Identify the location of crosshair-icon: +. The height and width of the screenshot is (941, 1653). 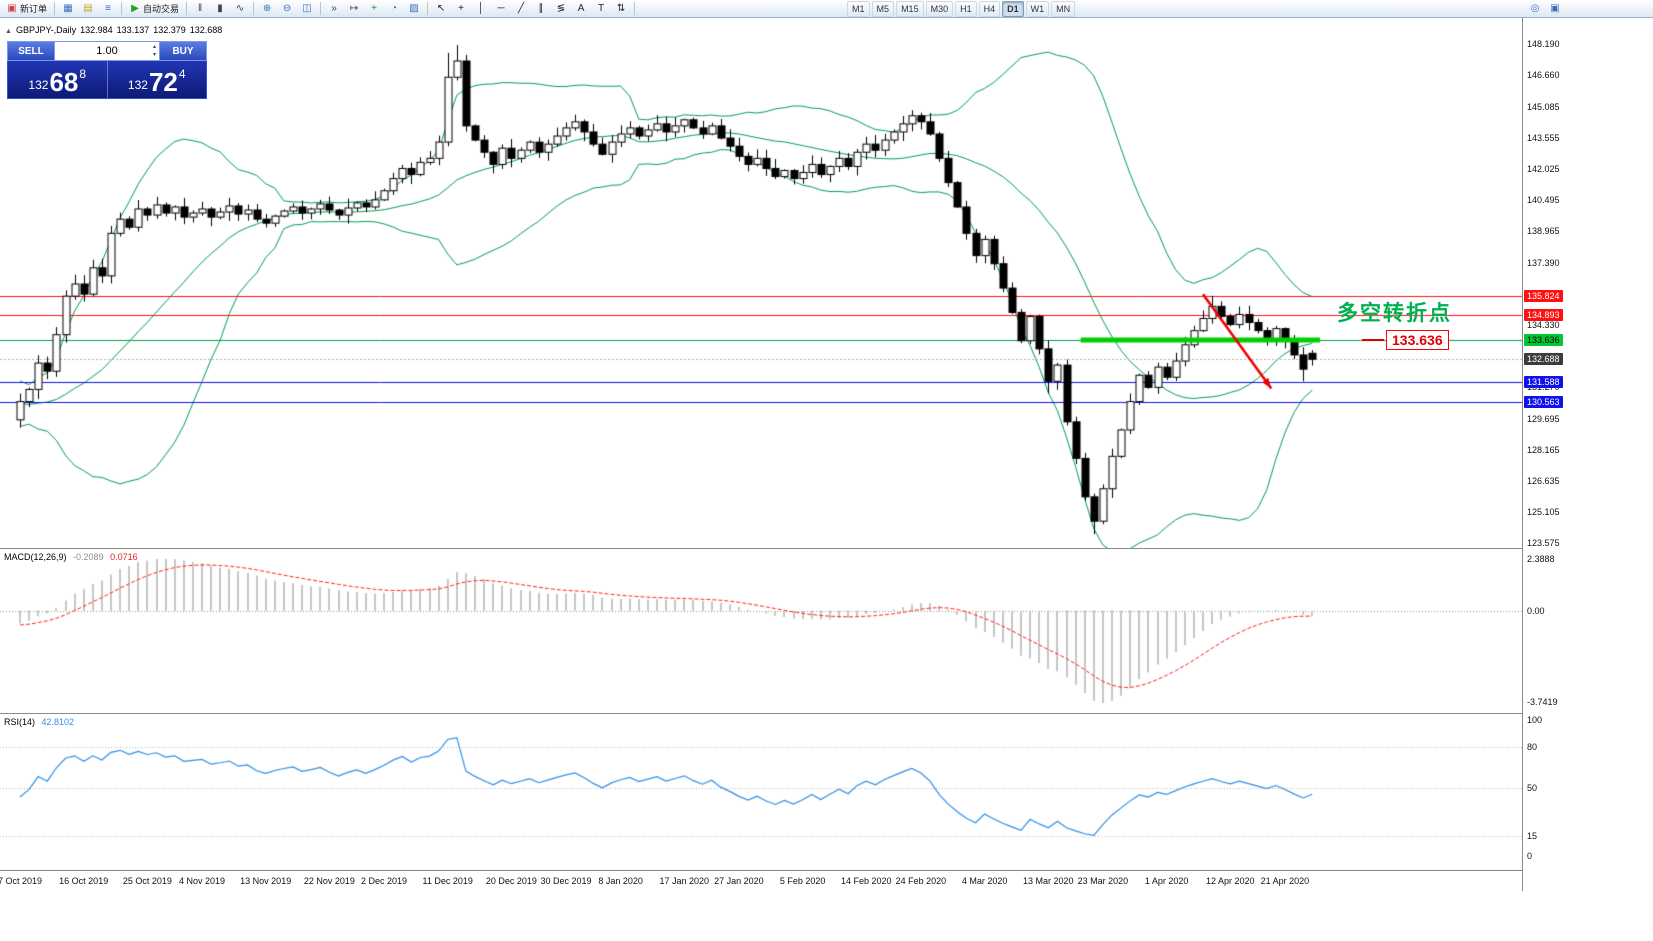
(461, 8).